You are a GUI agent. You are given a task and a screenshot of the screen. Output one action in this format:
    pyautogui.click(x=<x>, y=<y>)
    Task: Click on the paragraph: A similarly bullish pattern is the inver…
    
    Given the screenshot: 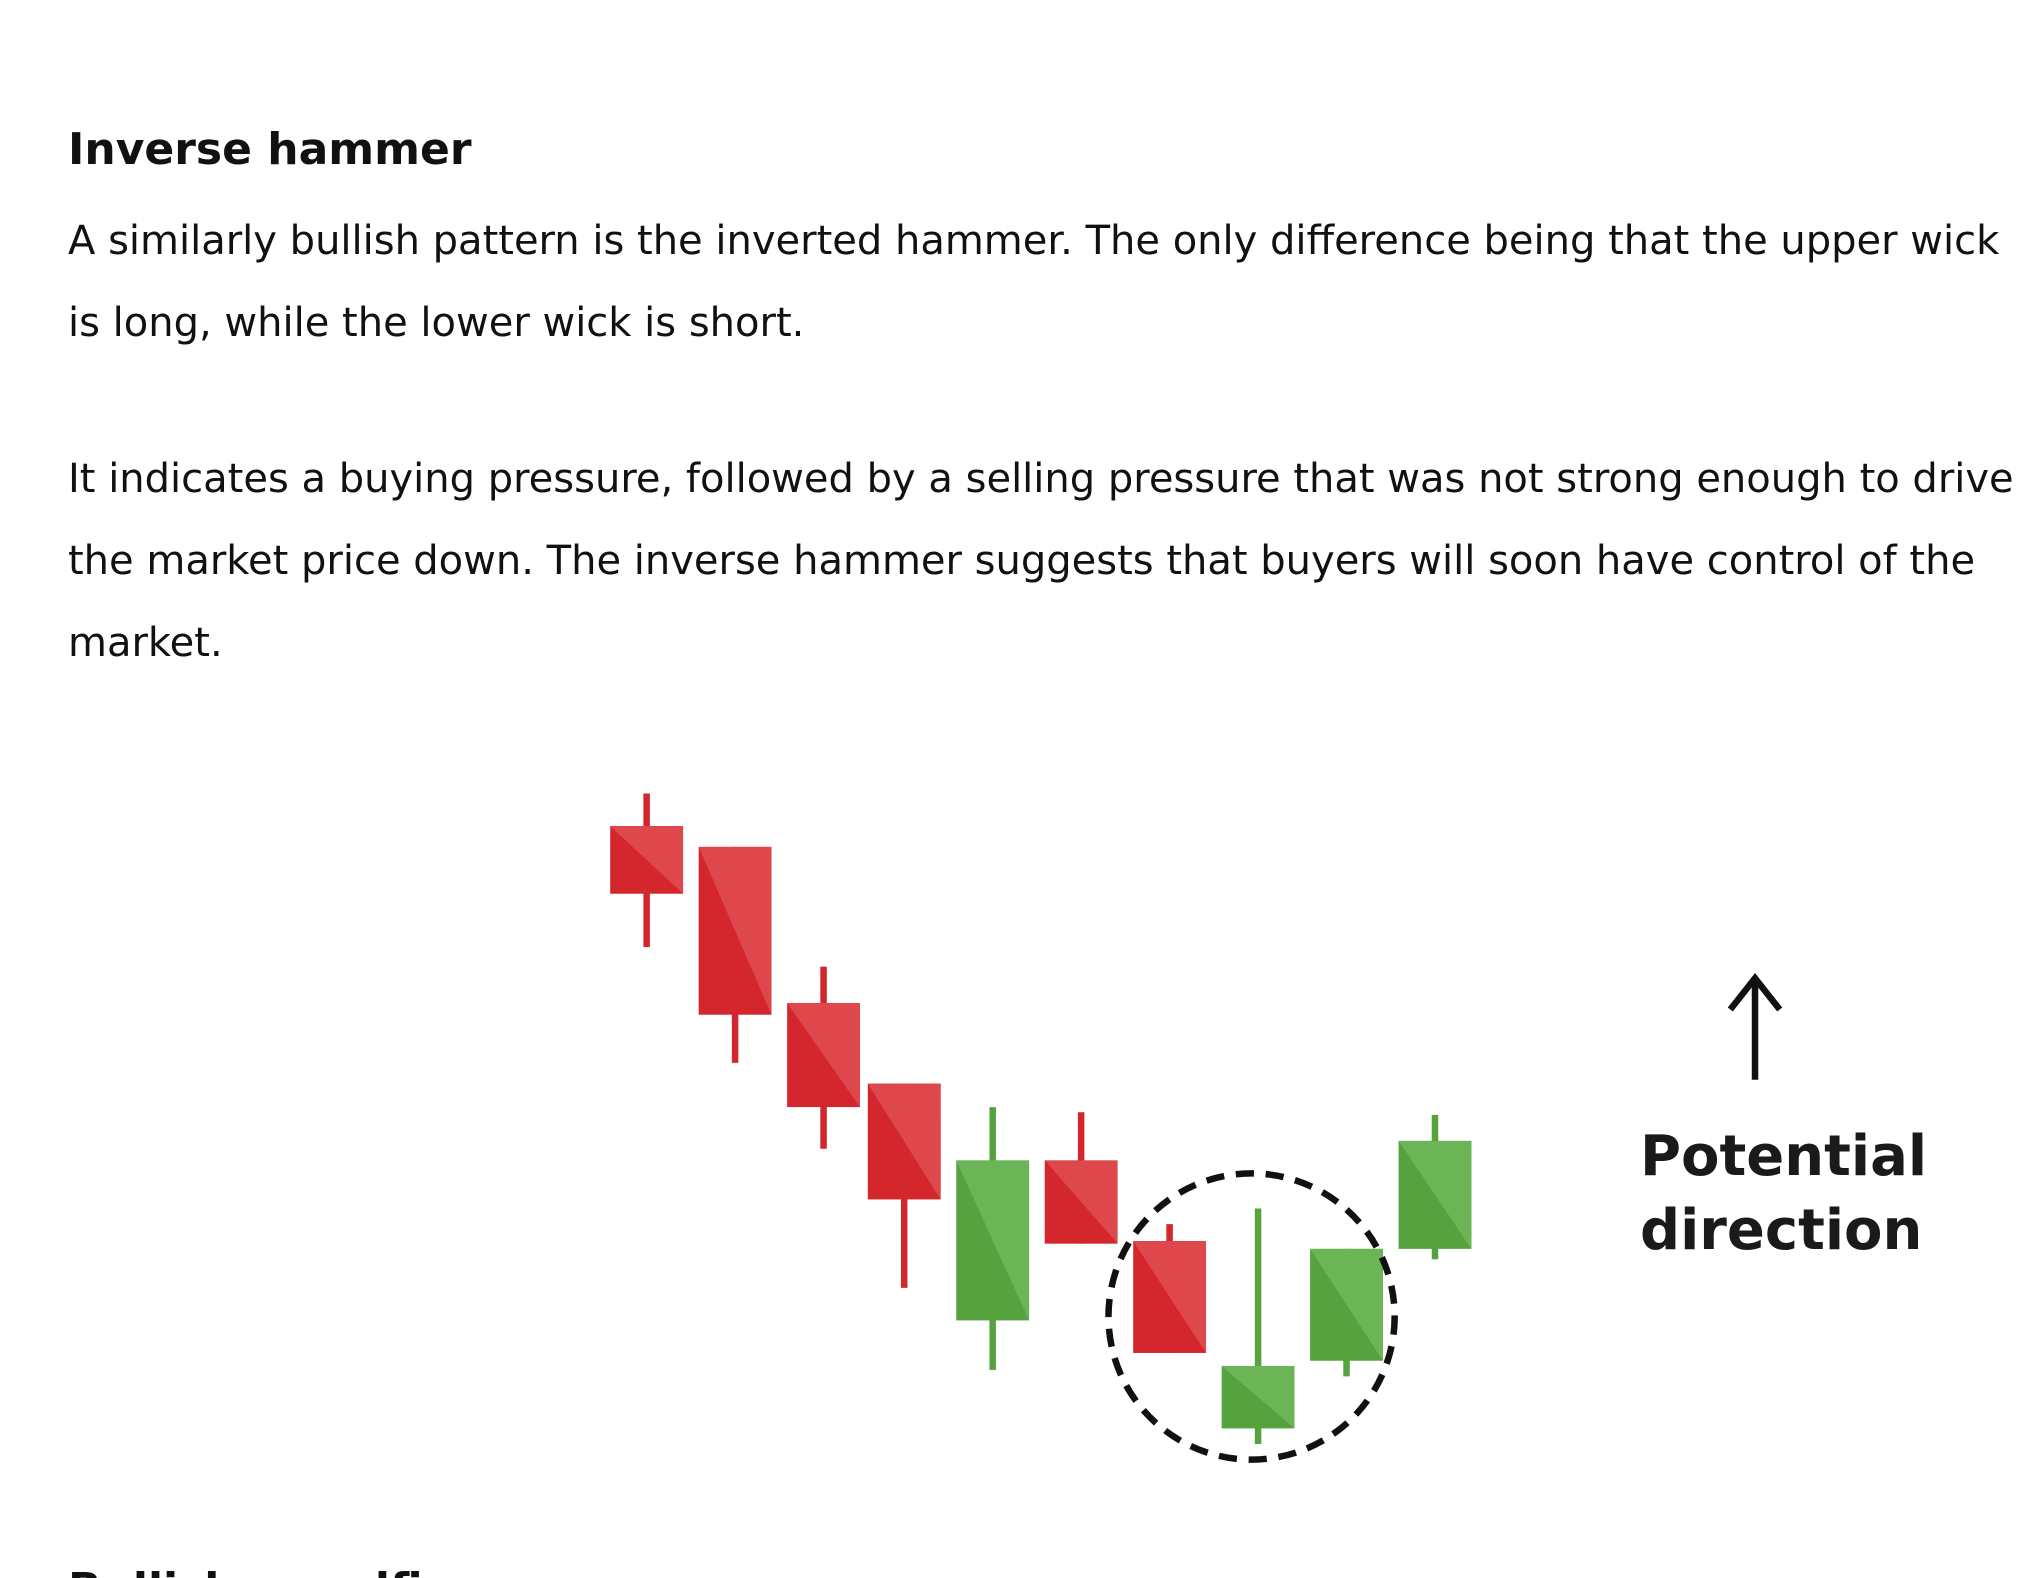 What is the action you would take?
    pyautogui.click(x=1034, y=282)
    